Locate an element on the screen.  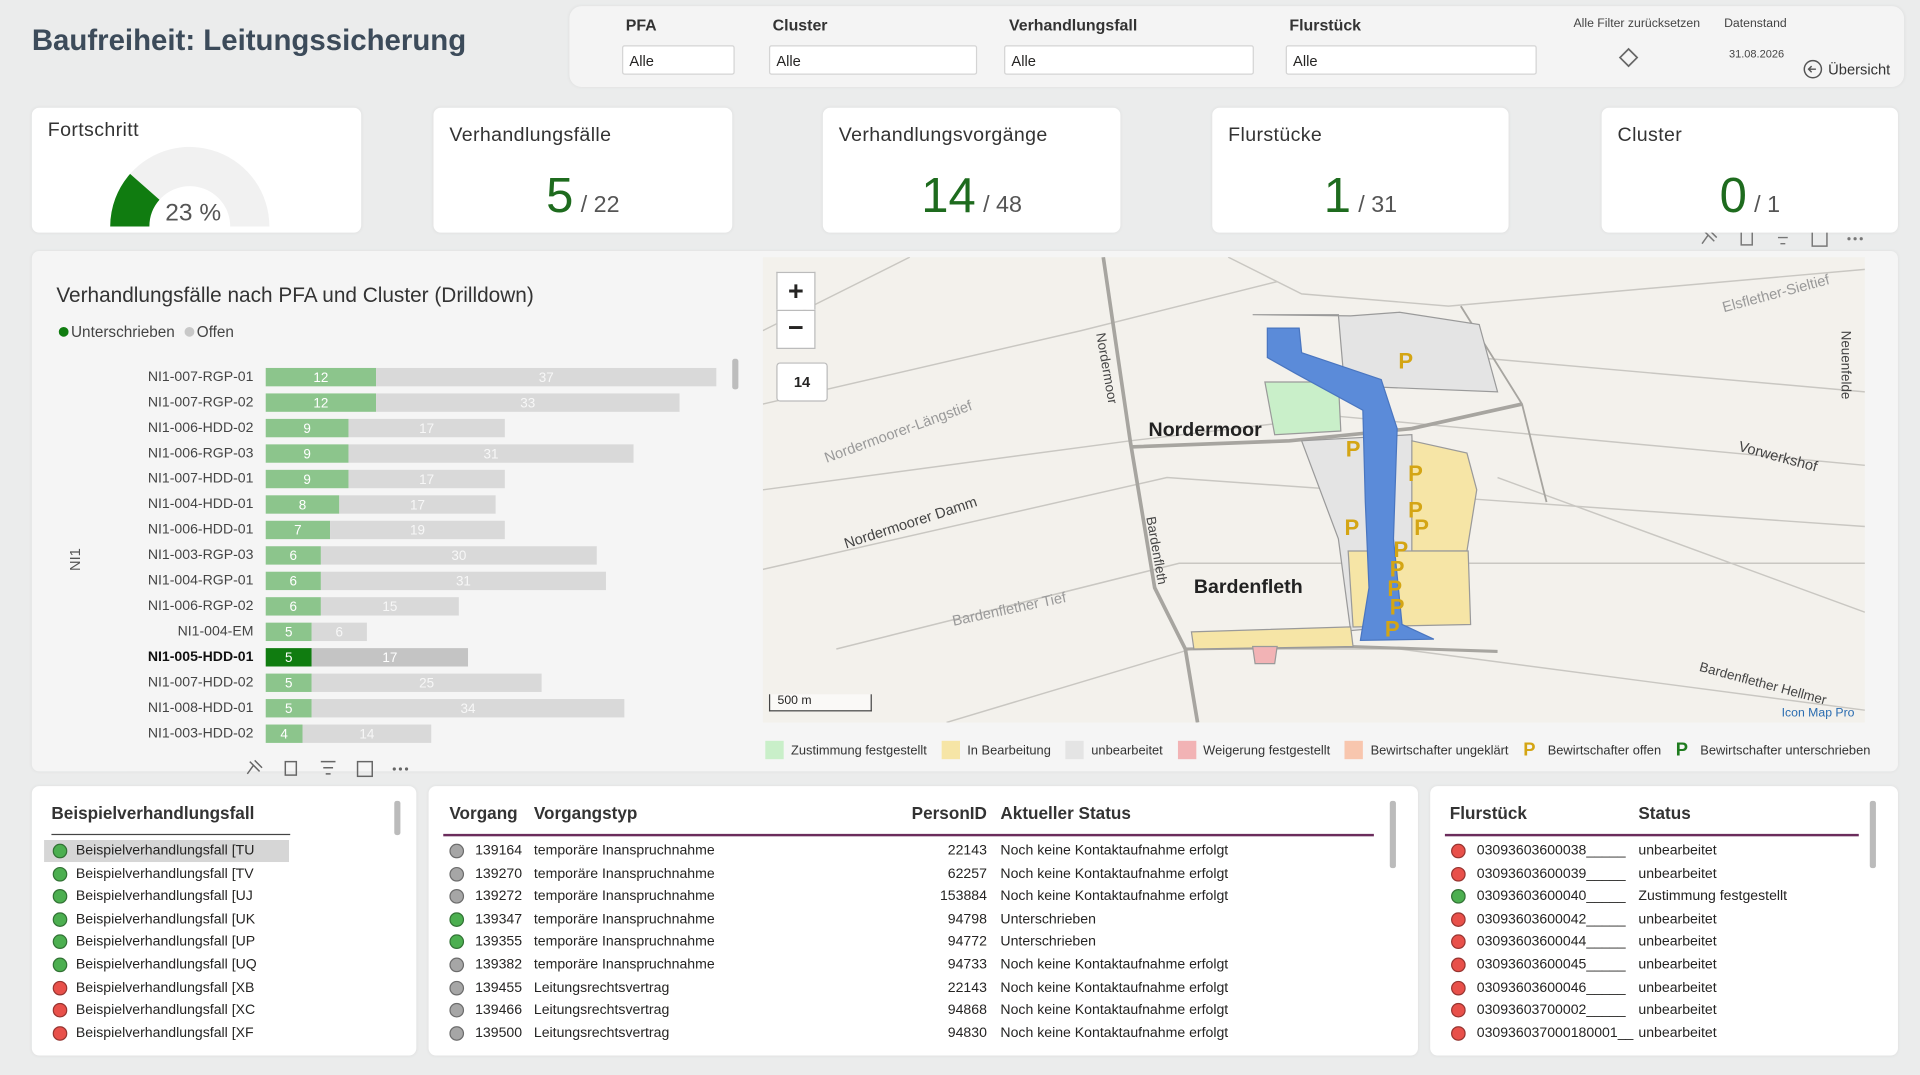
bar-value-label: 4 is located at coordinates (284, 734).